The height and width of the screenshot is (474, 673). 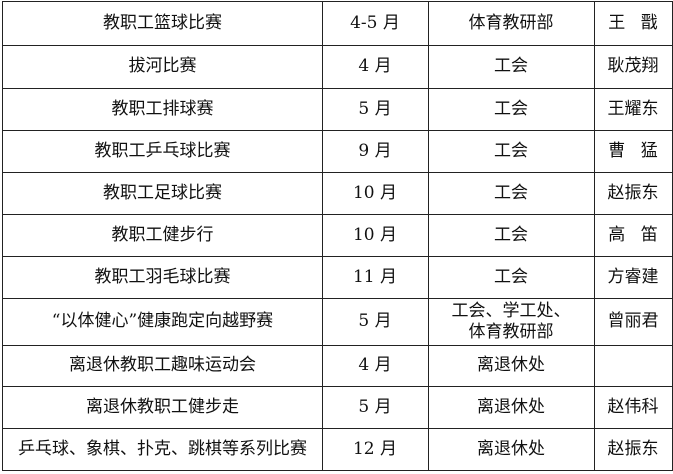 I want to click on event-name: 教职工羽毛球比赛, so click(x=162, y=277).